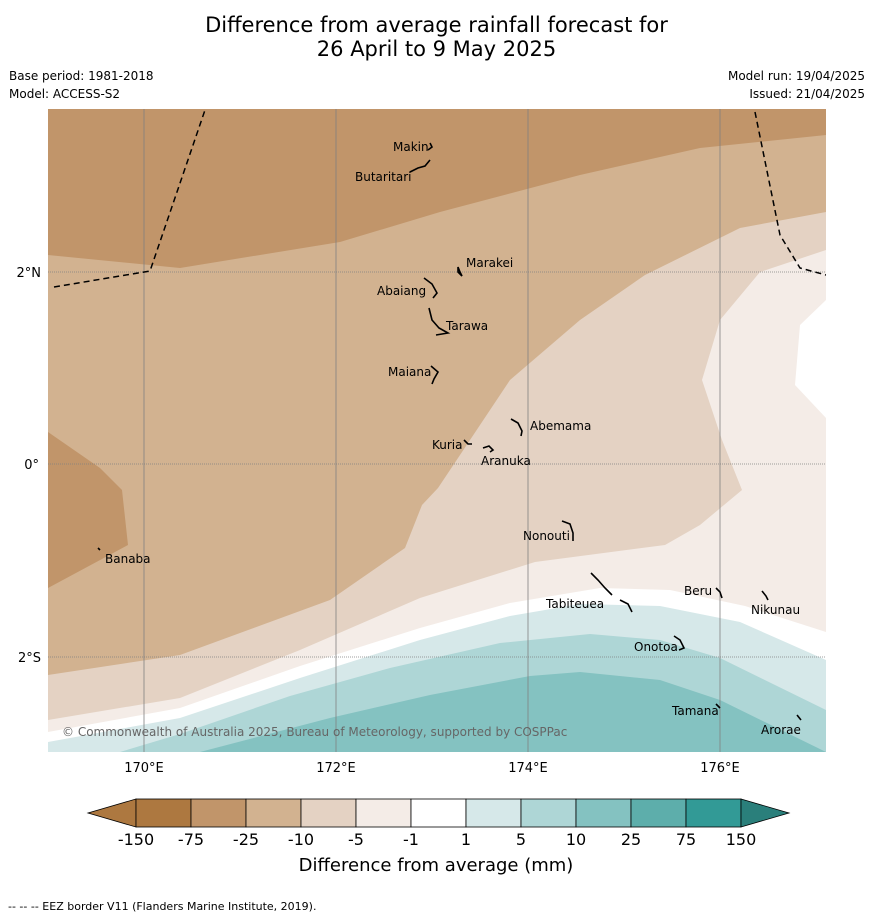 This screenshot has height=919, width=873. Describe the element at coordinates (718, 706) in the screenshot. I see `island-tamana` at that location.